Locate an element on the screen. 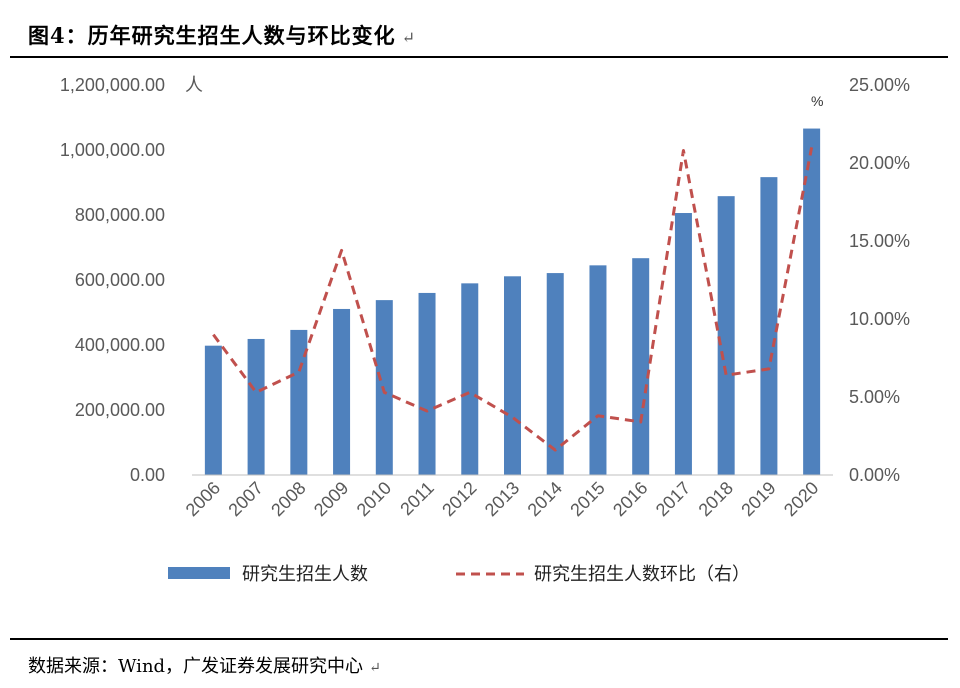 The image size is (960, 688). left-tick-label: 600,000.00 is located at coordinates (120, 280).